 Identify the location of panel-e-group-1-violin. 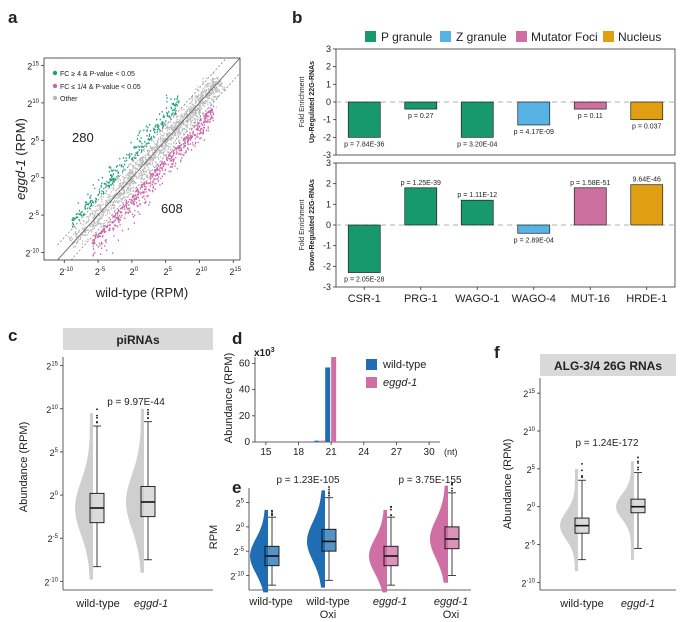
(316, 539).